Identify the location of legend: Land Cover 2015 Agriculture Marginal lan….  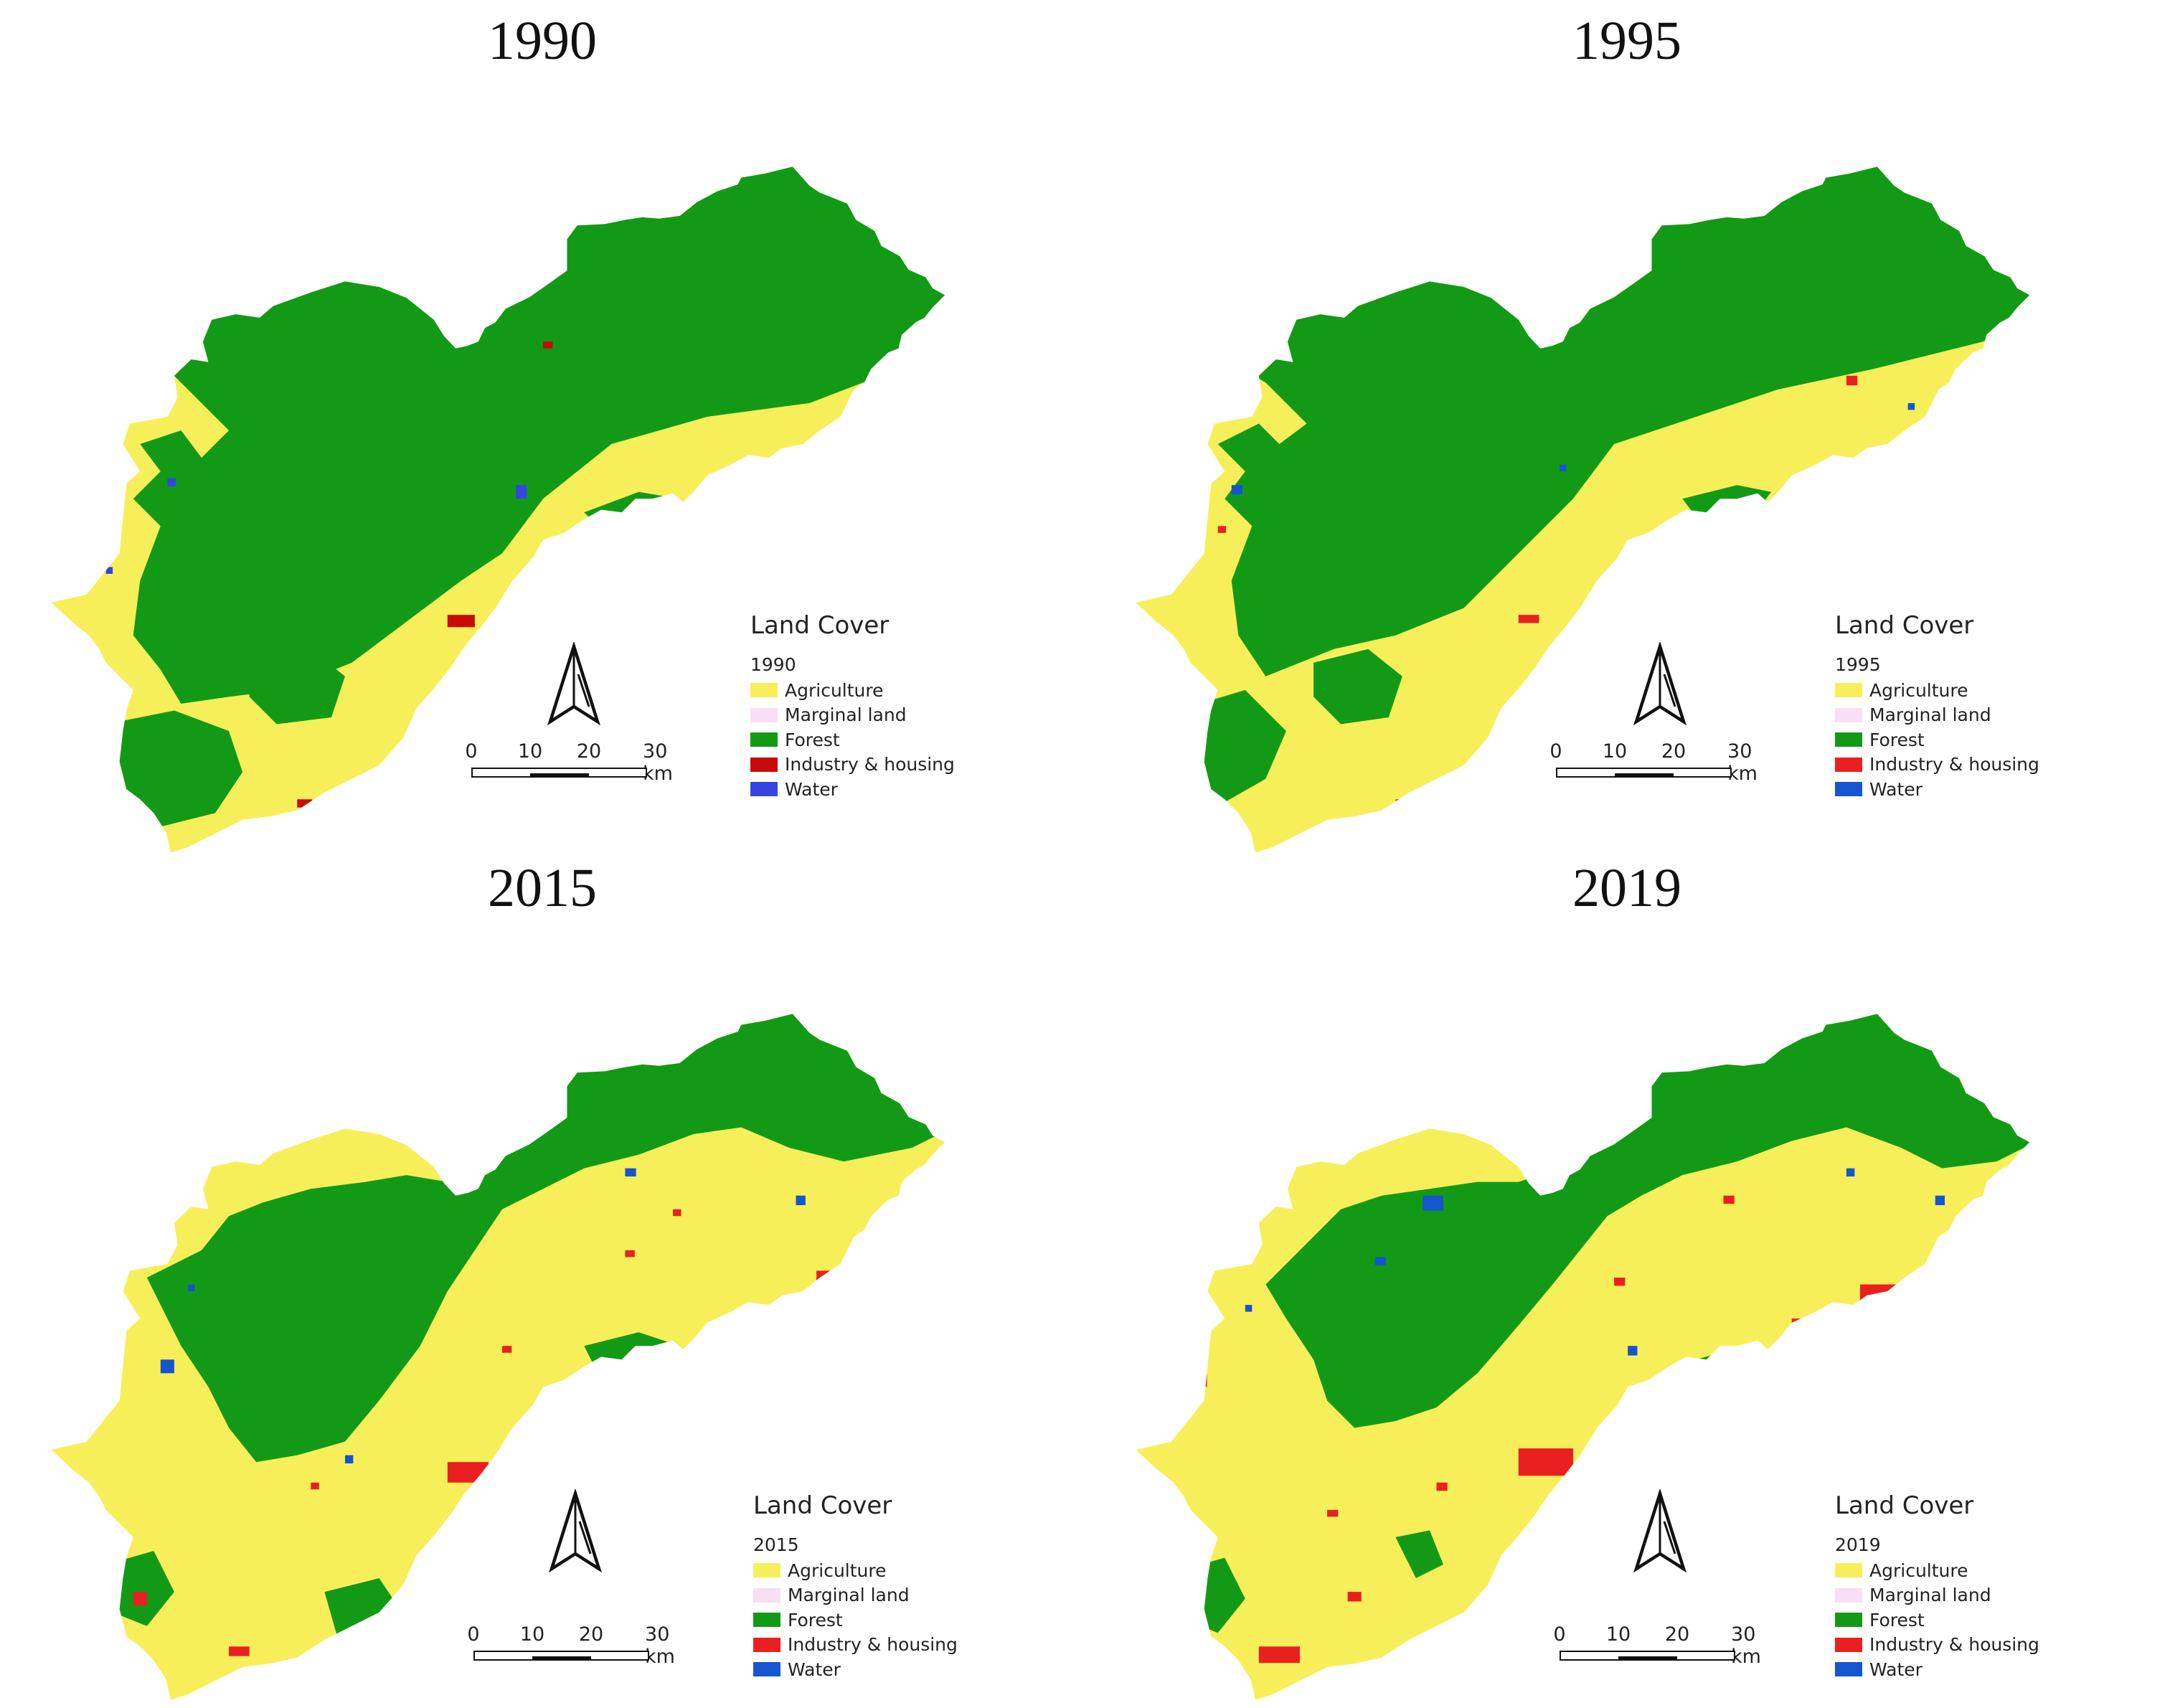
(871, 1586).